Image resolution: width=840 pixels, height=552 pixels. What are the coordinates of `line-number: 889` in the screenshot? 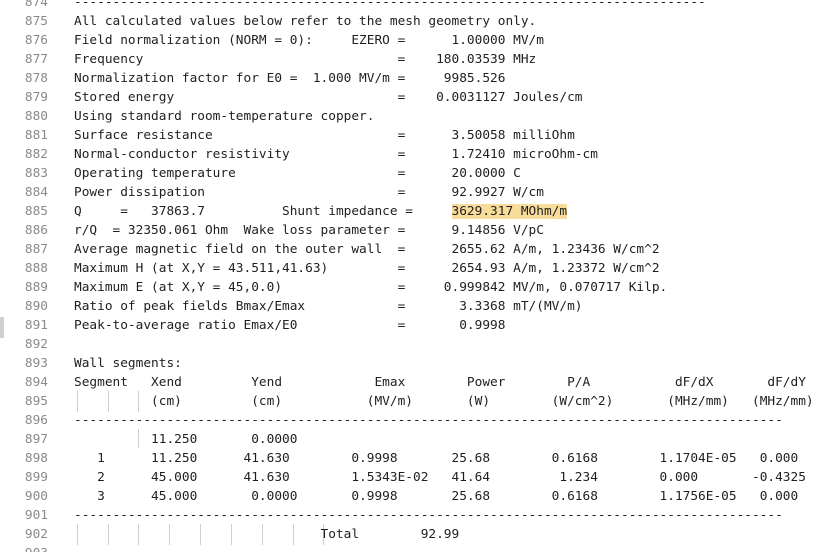 It's located at (36, 287).